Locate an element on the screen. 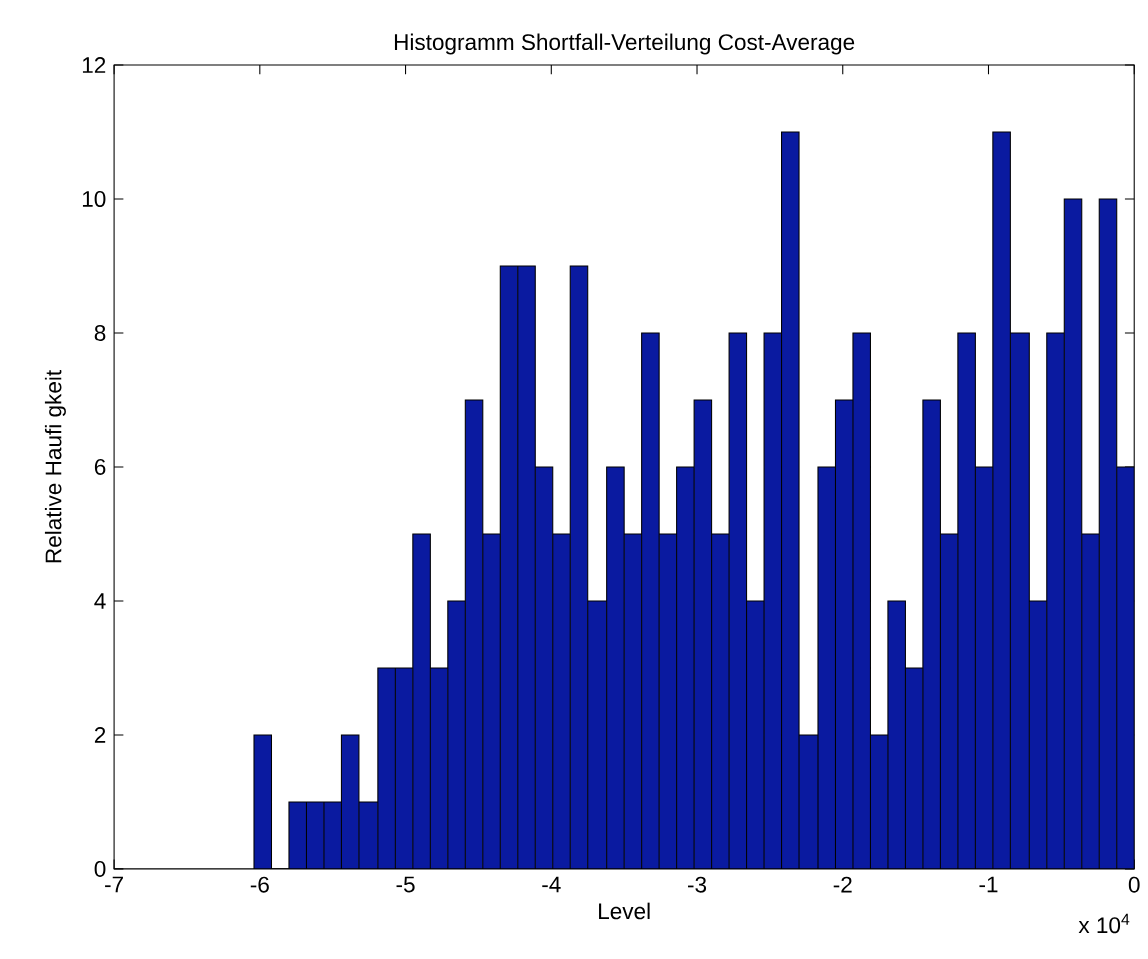 The width and height of the screenshot is (1148, 959). x-tick-label: -1 is located at coordinates (988, 884).